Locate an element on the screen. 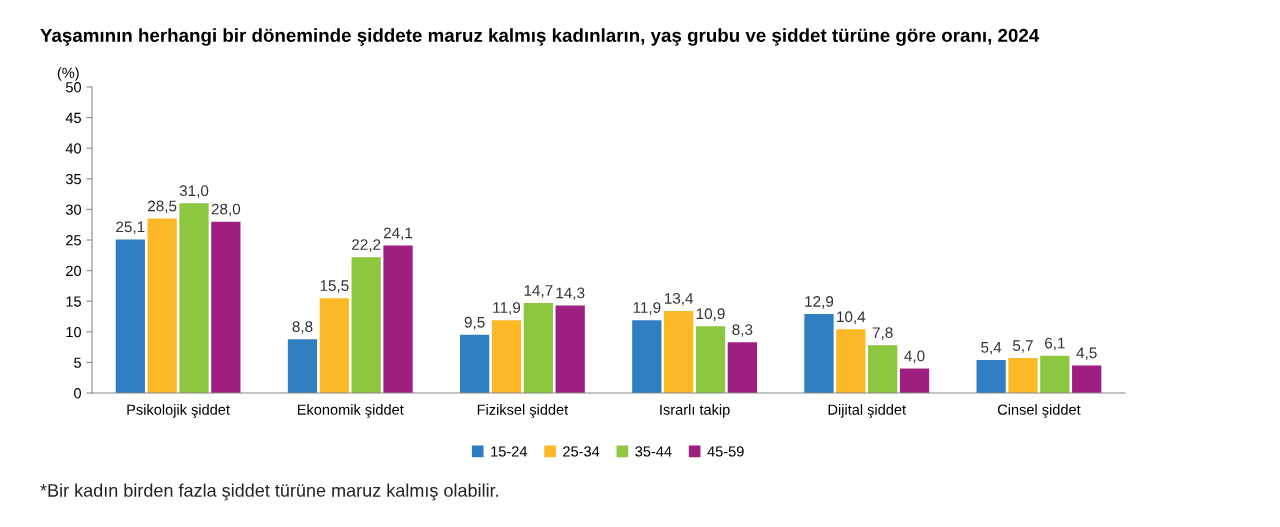 This screenshot has height=527, width=1280. data-label: 10,9 is located at coordinates (710, 314).